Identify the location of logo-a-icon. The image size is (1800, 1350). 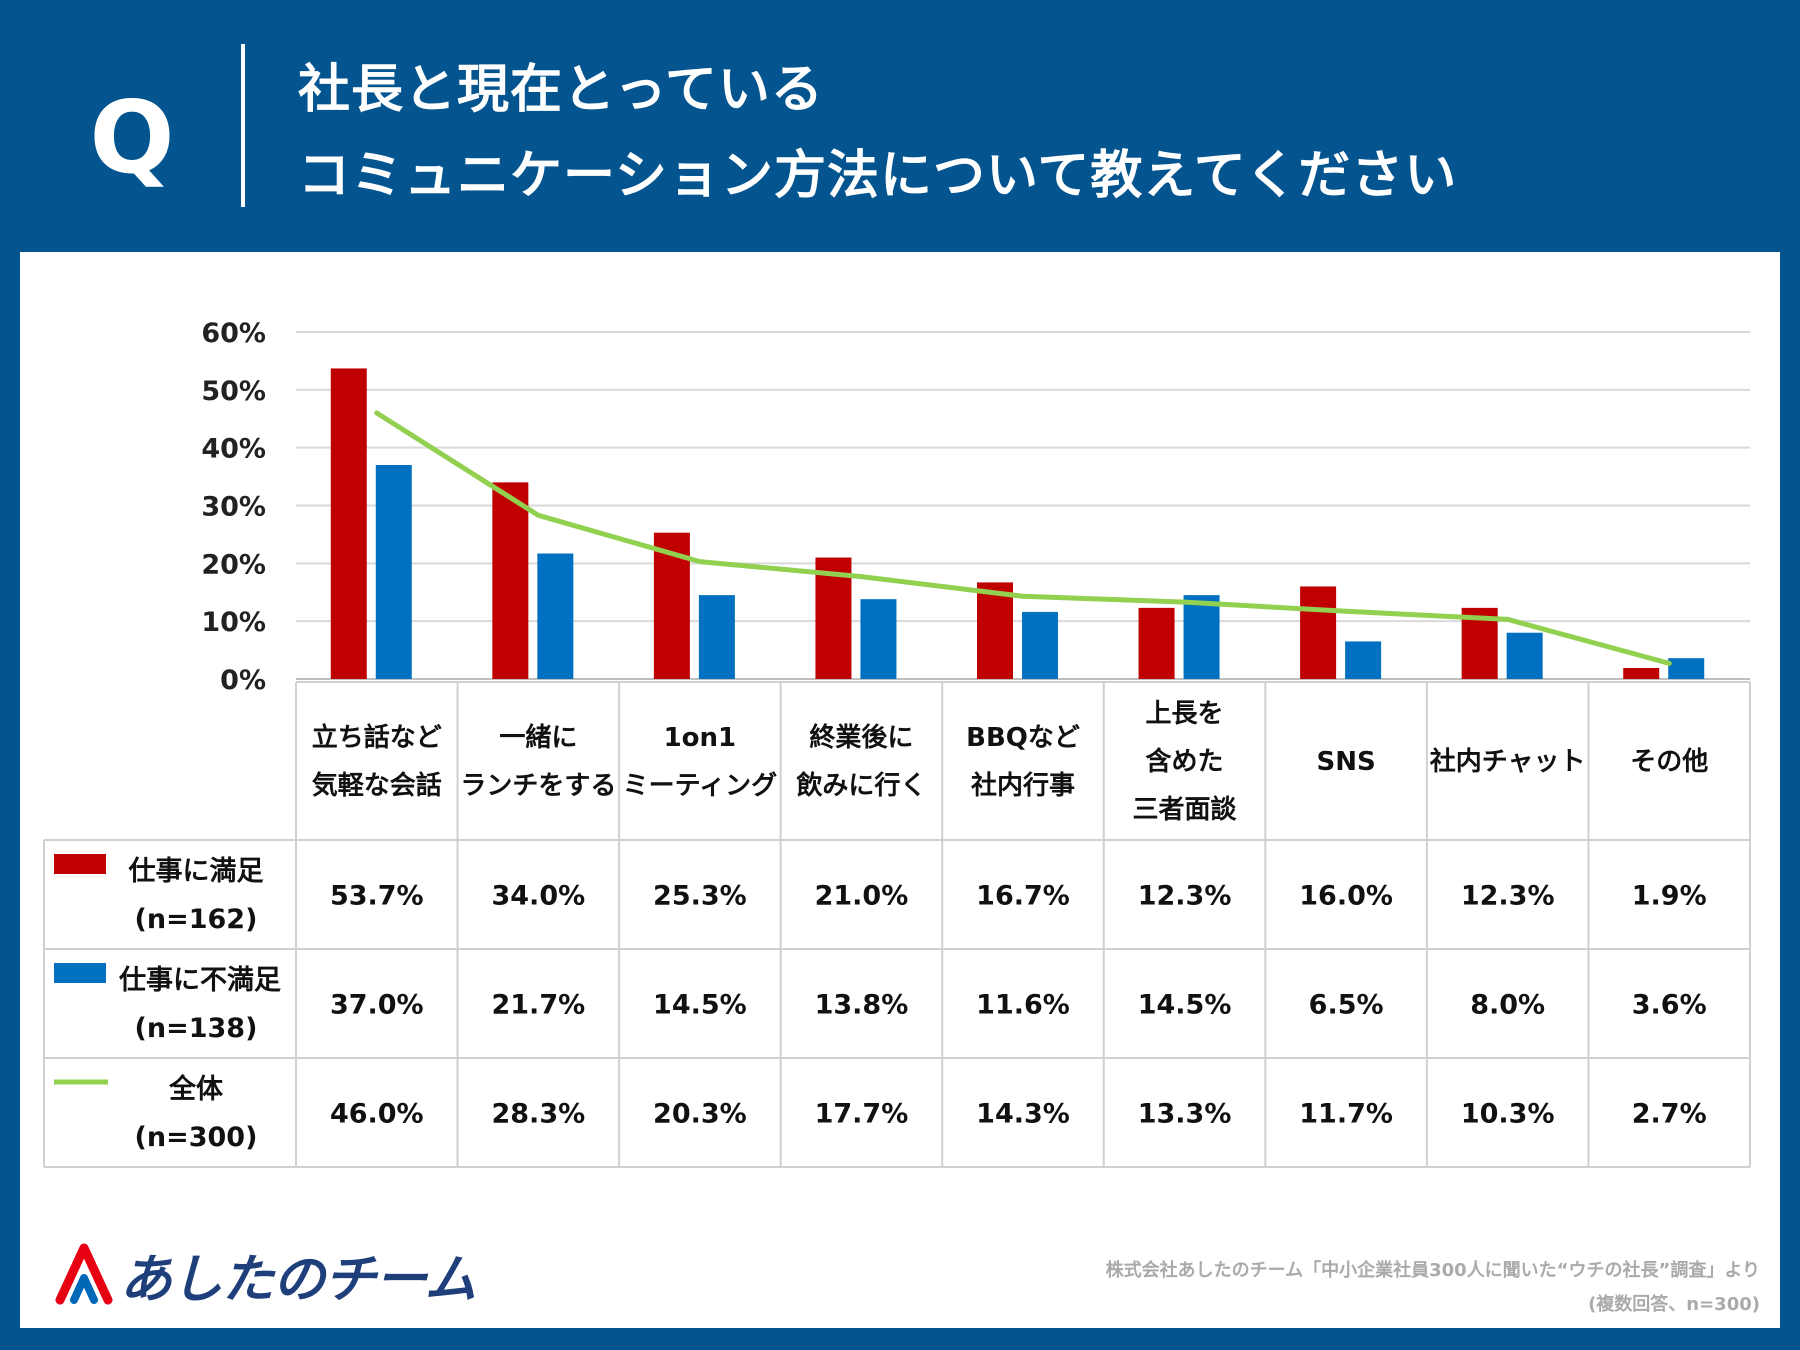
(84, 1274).